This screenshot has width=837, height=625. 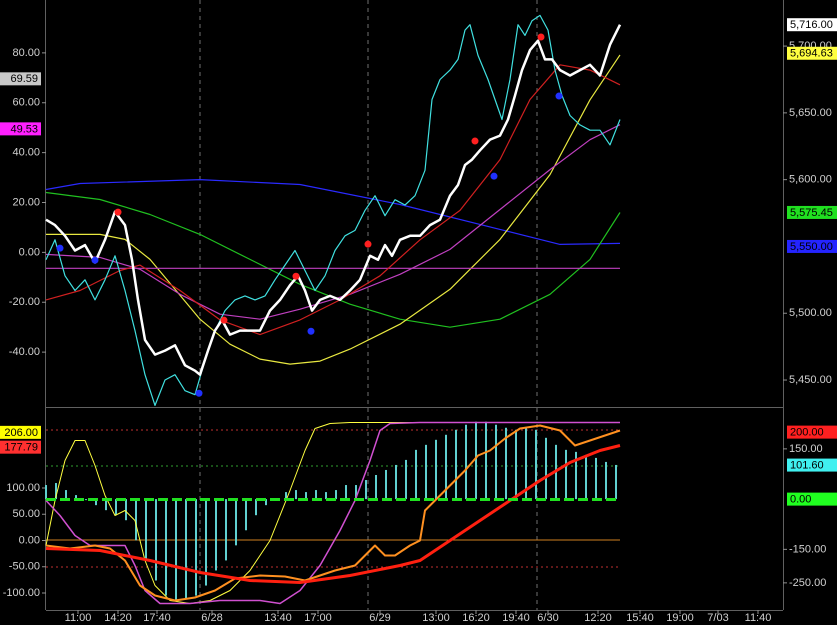 I want to click on value-tag-label: 206.00, so click(x=21, y=433).